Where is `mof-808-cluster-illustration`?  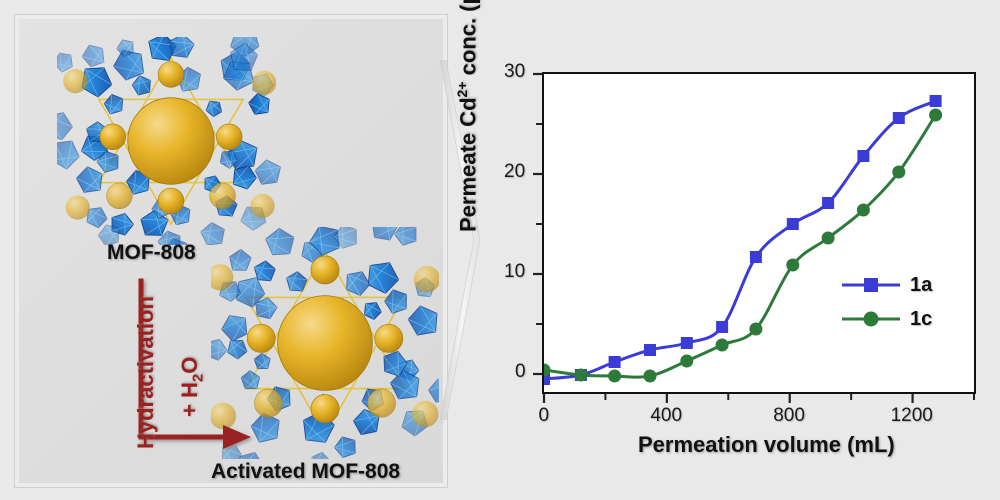 mof-808-cluster-illustration is located at coordinates (171, 141).